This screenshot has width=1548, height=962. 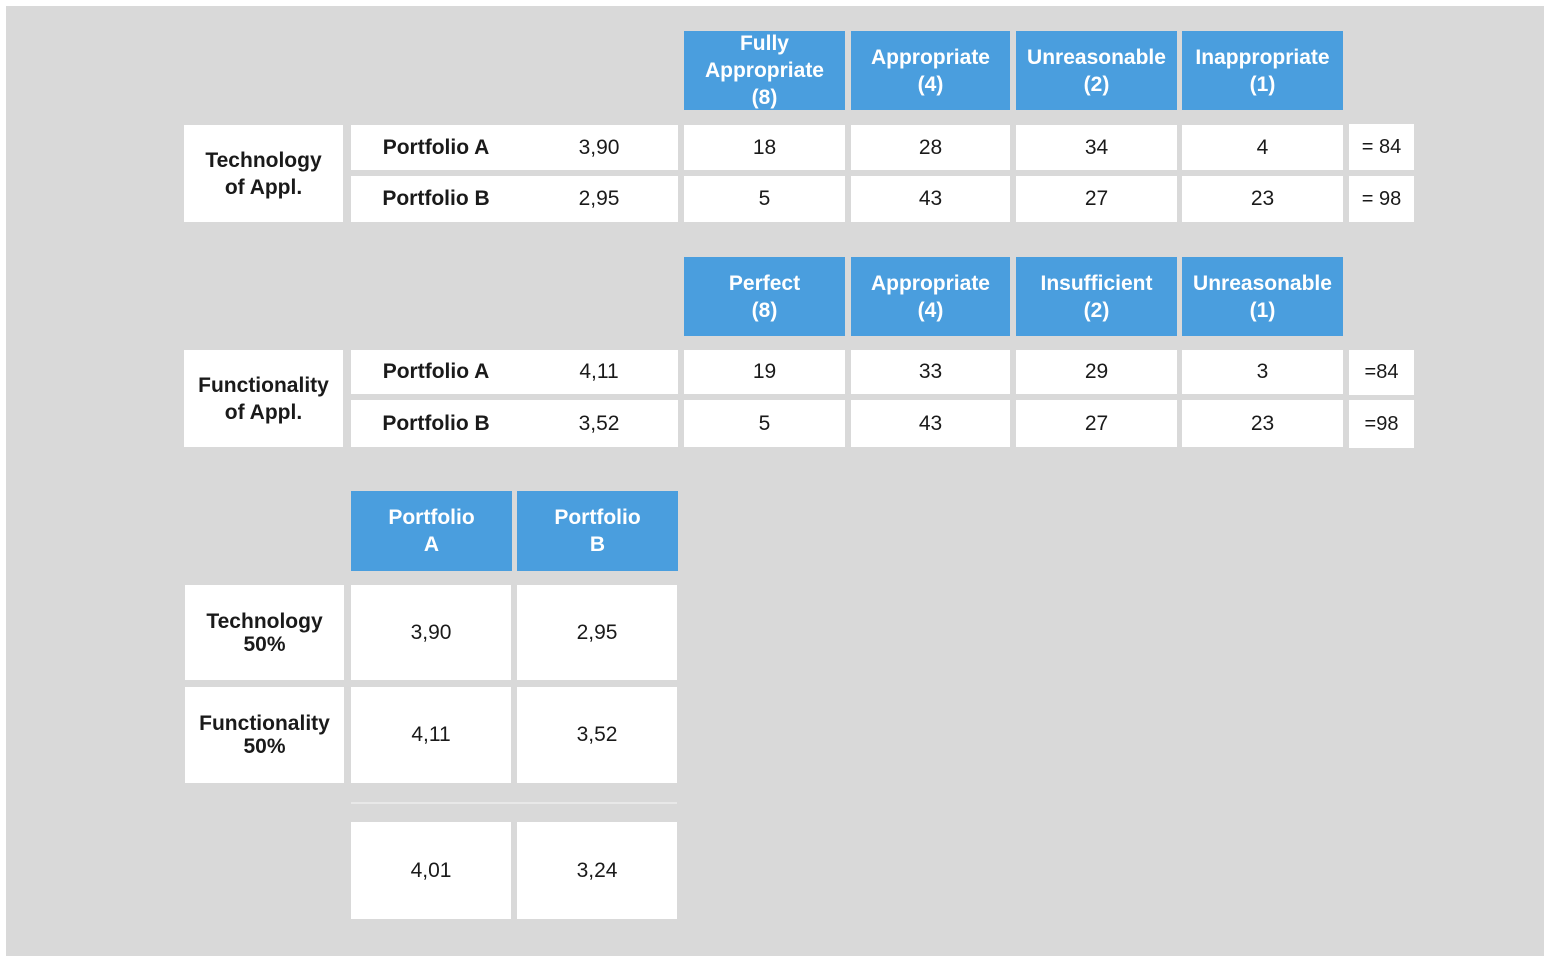 I want to click on t1-row-a-total: = 84, so click(x=1381, y=147).